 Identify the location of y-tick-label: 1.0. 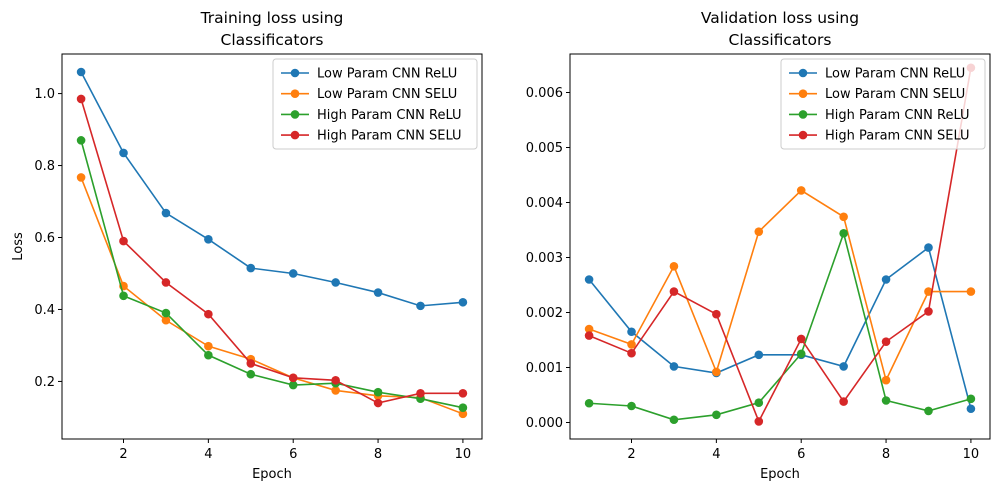
(44, 94).